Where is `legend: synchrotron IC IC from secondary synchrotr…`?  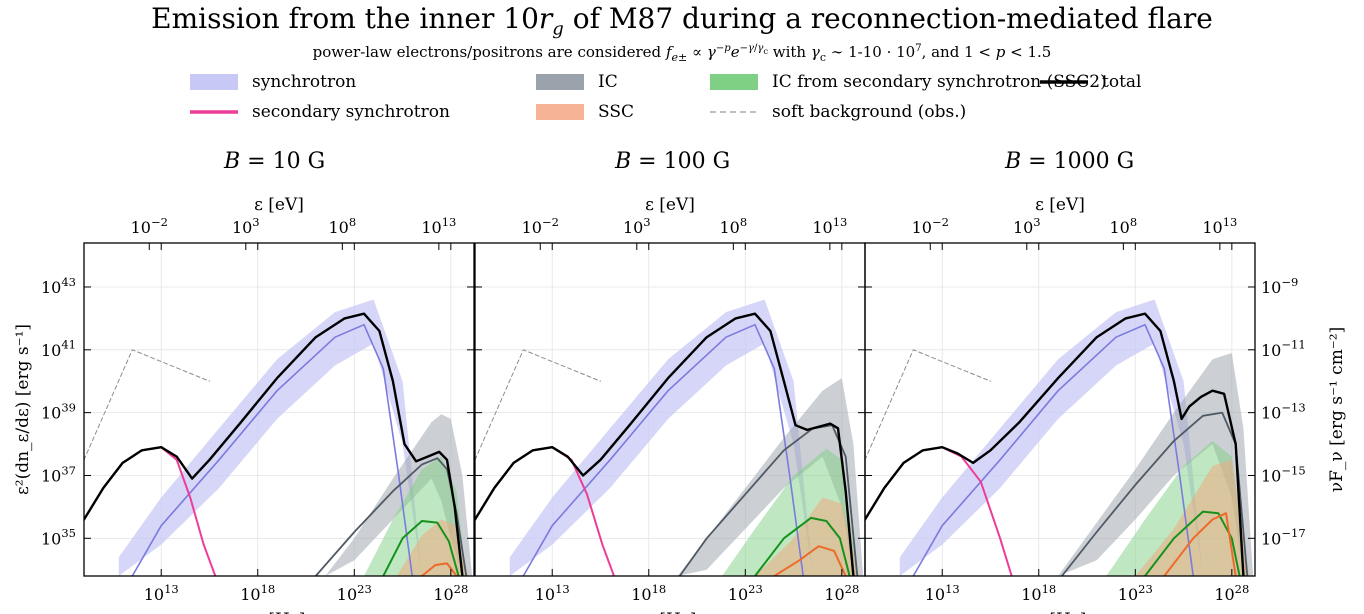
legend: synchrotron IC IC from secondary synchrotr… is located at coordinates (738, 101).